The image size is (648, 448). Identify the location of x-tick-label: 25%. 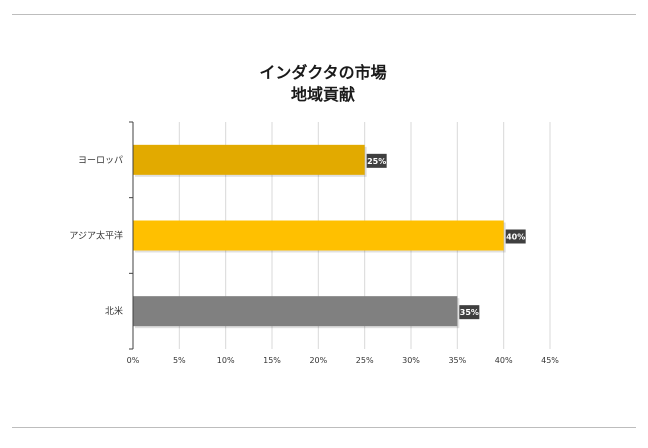
(365, 360).